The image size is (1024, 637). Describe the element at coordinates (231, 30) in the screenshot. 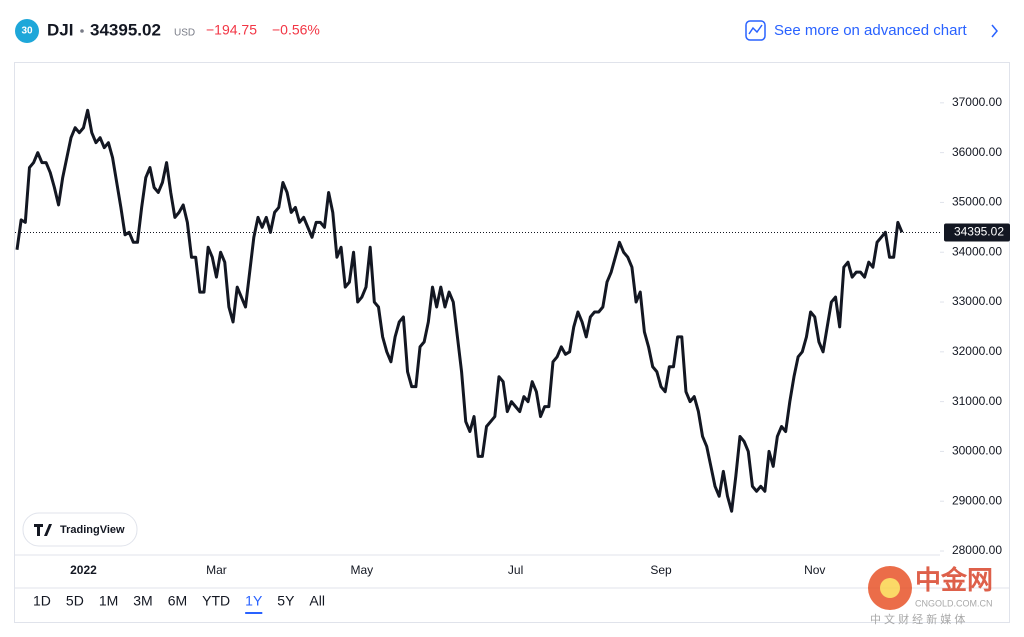

I see `change: −194.75` at that location.